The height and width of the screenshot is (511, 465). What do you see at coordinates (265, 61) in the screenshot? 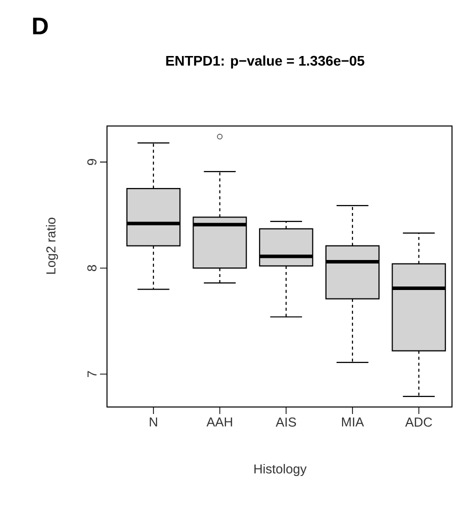
I see `chart-title: ENTPD1: p−value = 1.336e−05` at bounding box center [265, 61].